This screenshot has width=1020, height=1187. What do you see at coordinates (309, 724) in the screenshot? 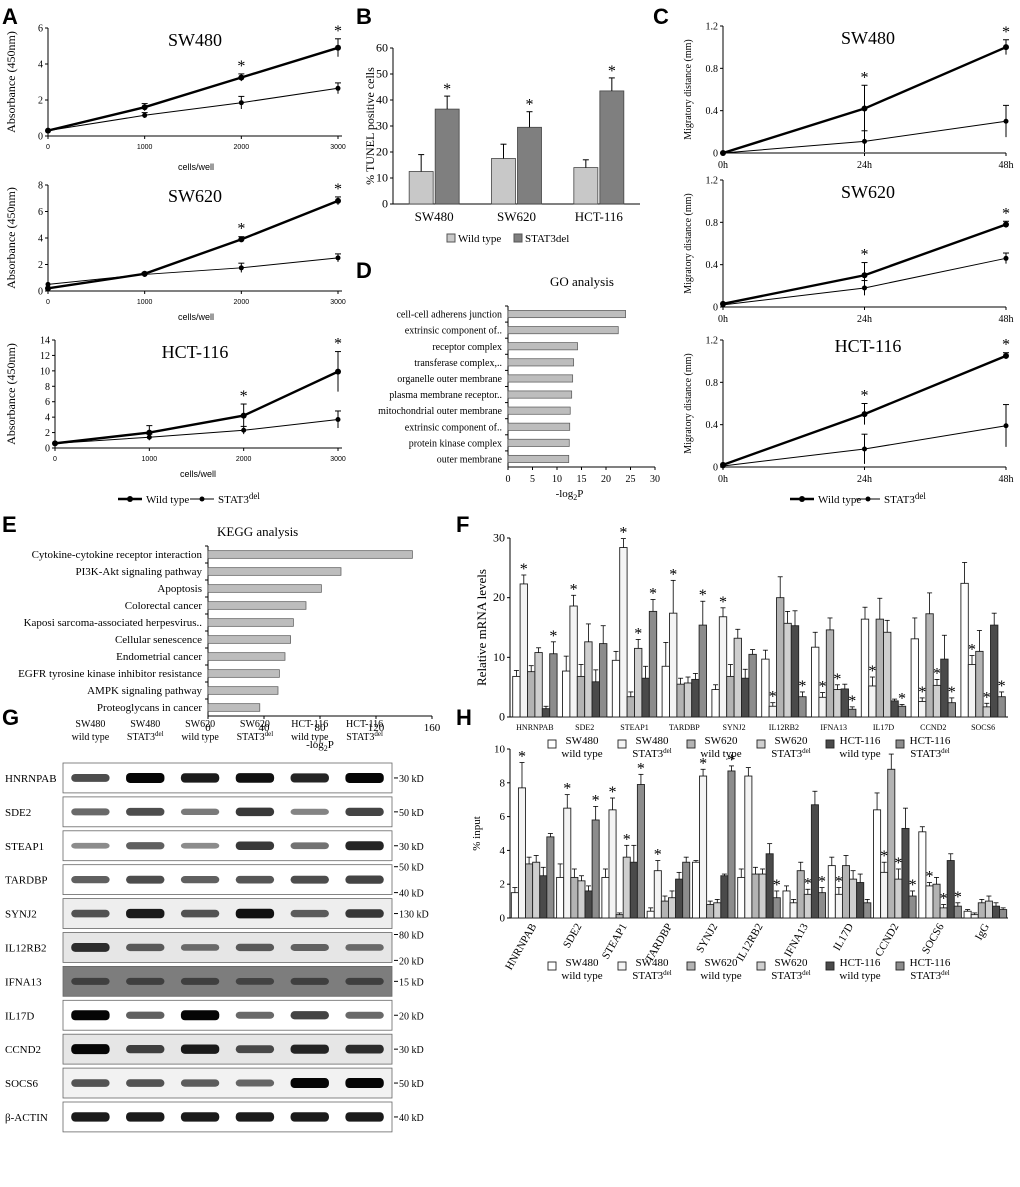
I see `lane-label-line1: HCT-116` at bounding box center [309, 724].